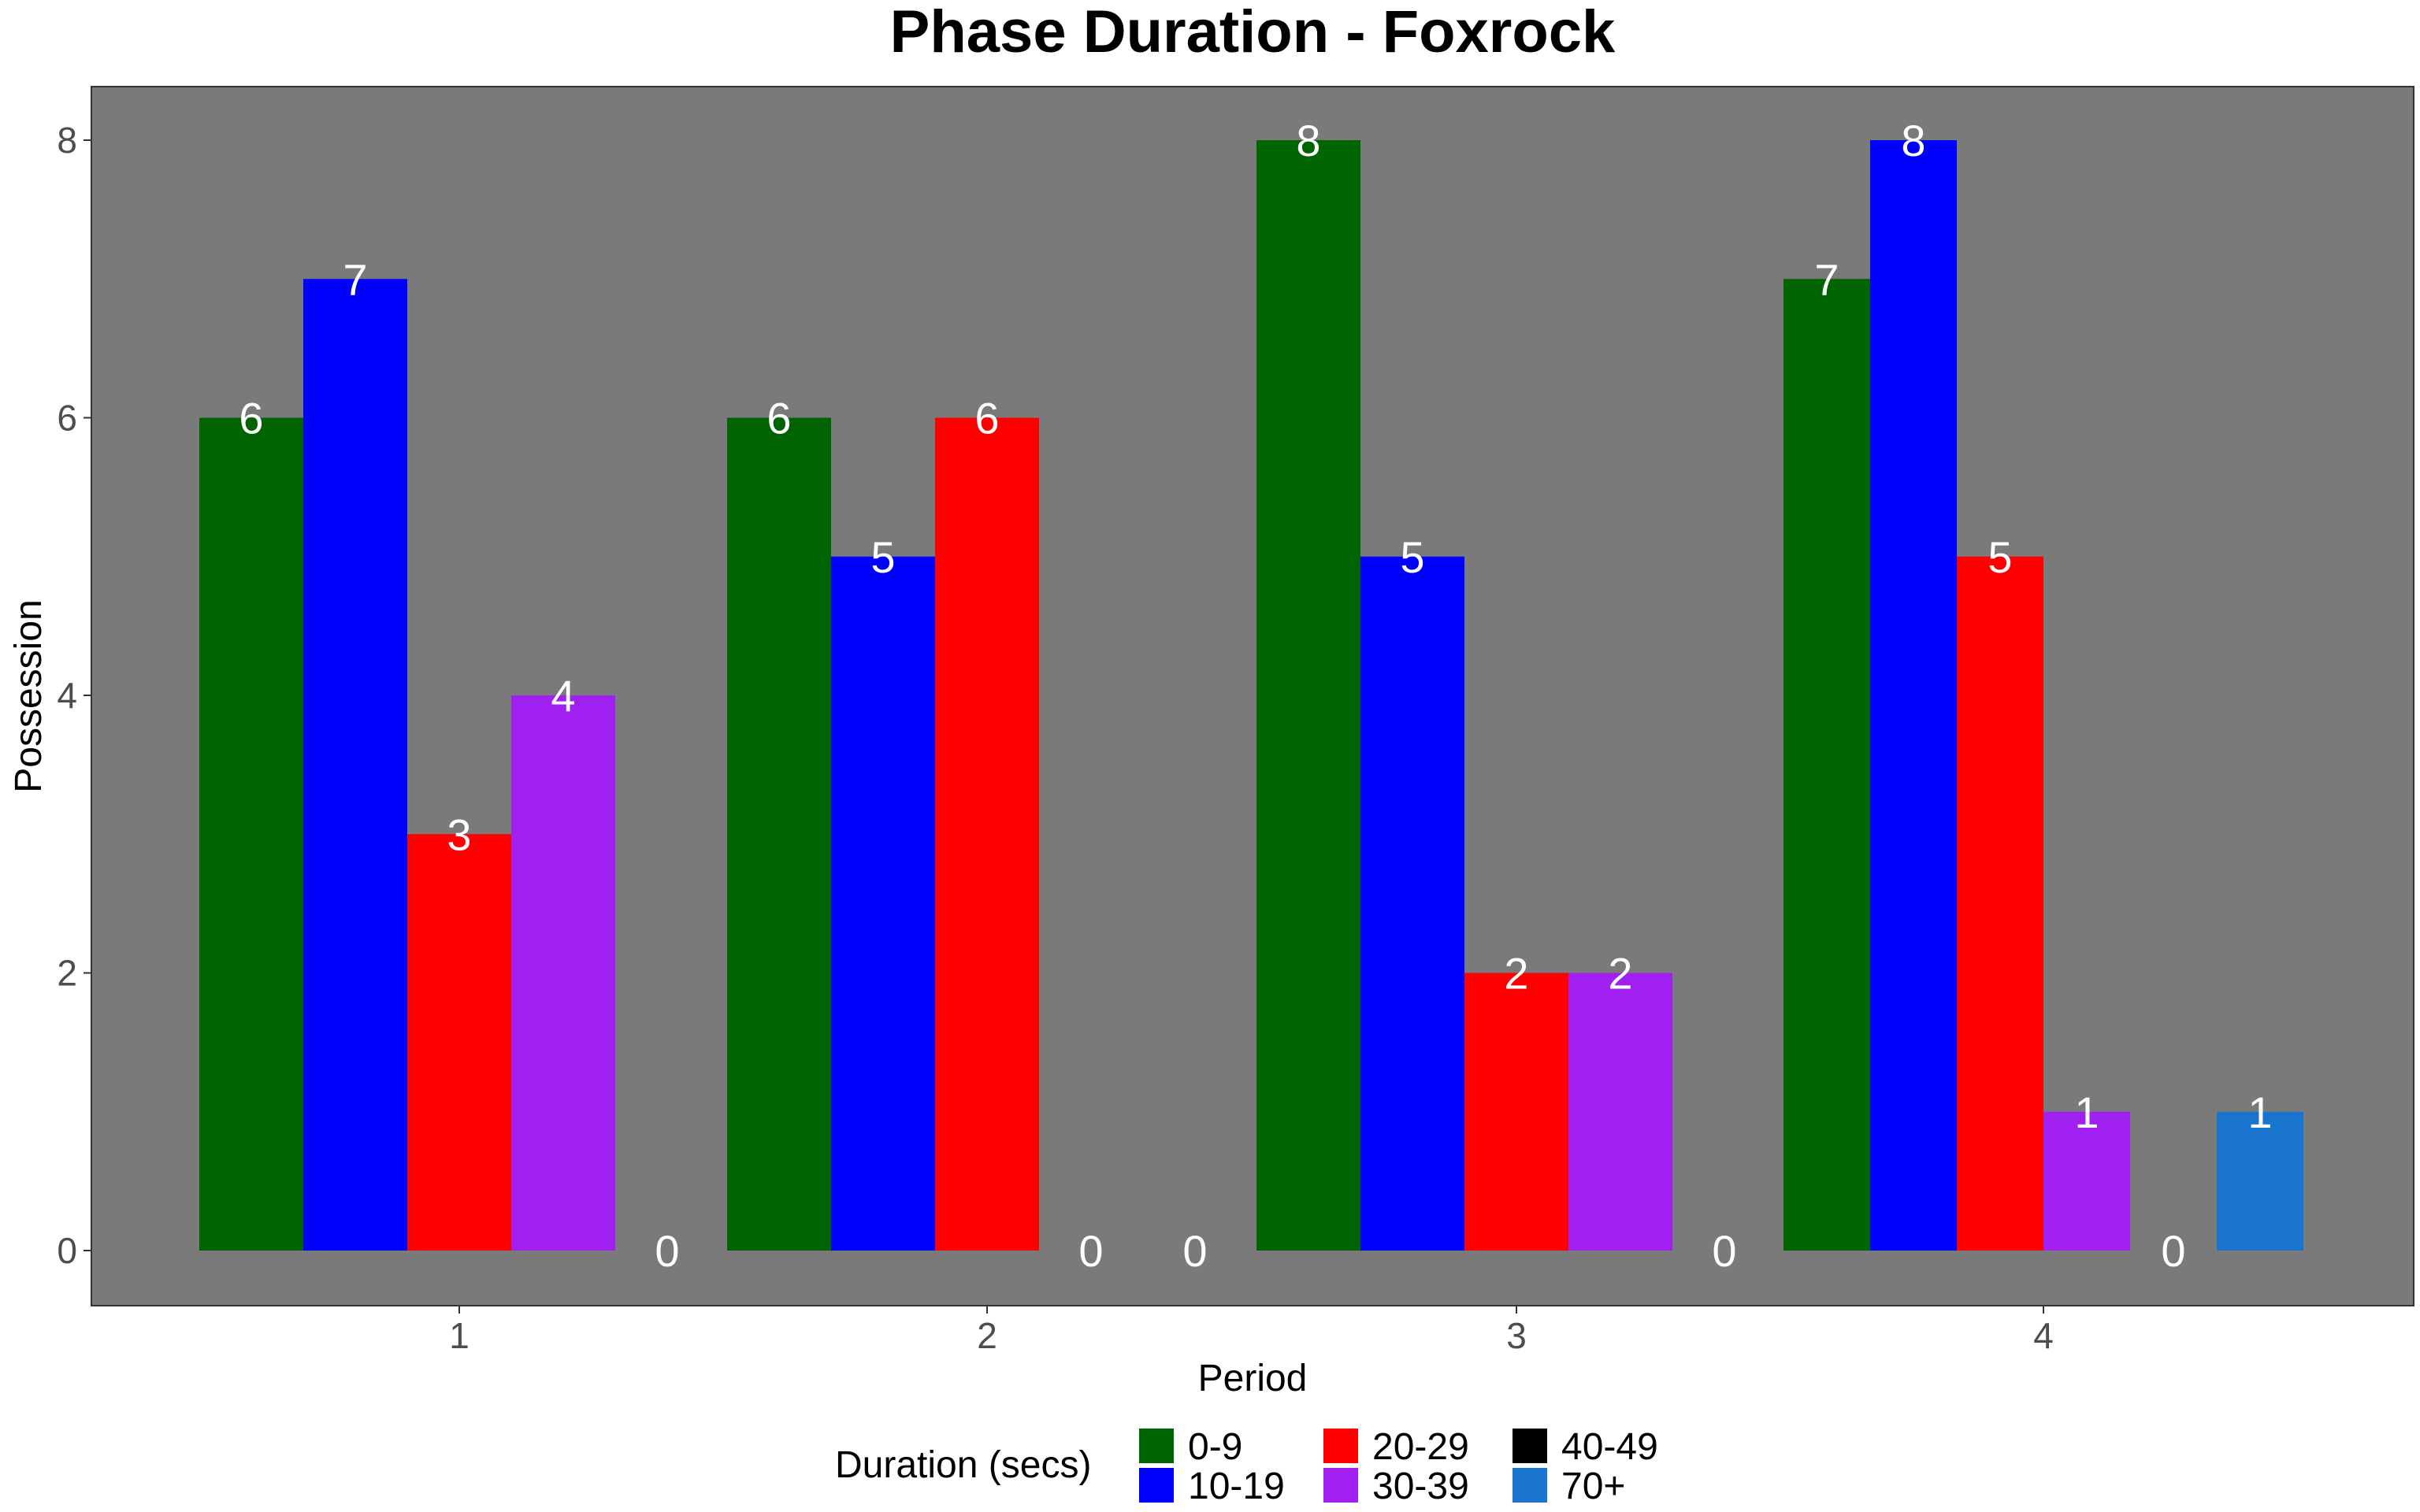  Describe the element at coordinates (563, 696) in the screenshot. I see `data-label: 4` at that location.